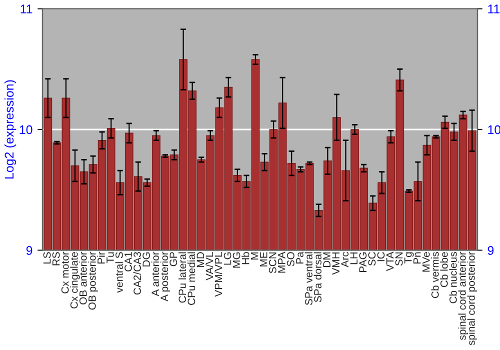 Image resolution: width=500 pixels, height=350 pixels. Describe the element at coordinates (254, 256) in the screenshot. I see `x-tick-label: M` at that location.